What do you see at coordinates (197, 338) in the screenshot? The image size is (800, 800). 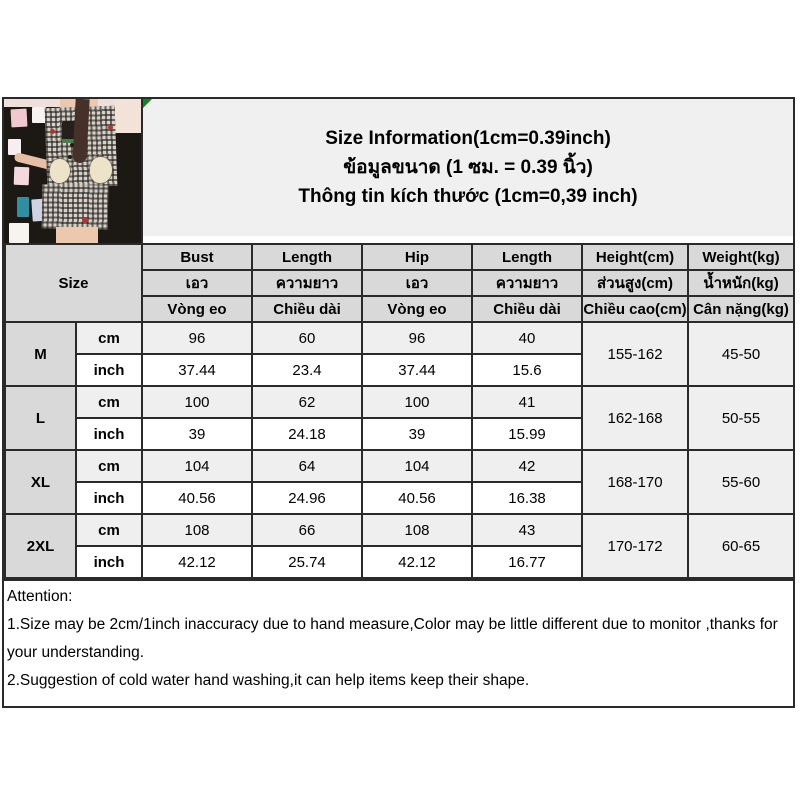 I see `cell-m-bust-cm: 96` at bounding box center [197, 338].